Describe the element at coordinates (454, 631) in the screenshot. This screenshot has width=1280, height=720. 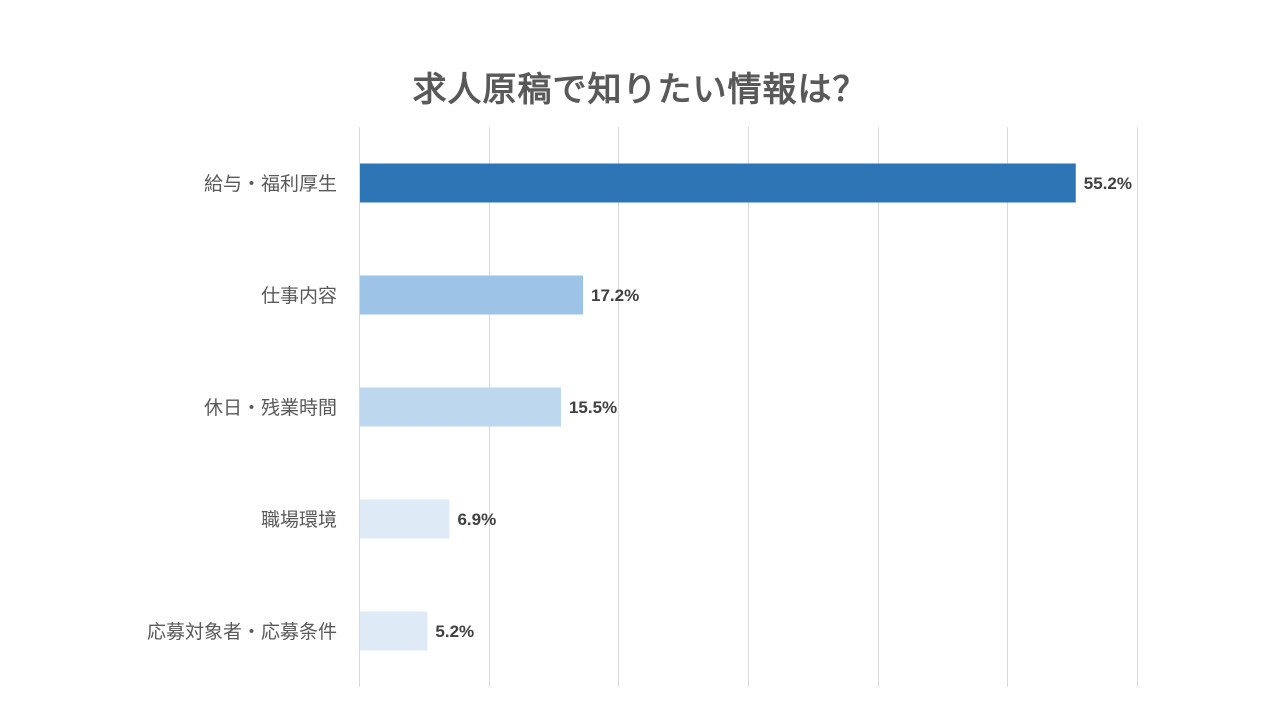
I see `data-label: 5.2%` at that location.